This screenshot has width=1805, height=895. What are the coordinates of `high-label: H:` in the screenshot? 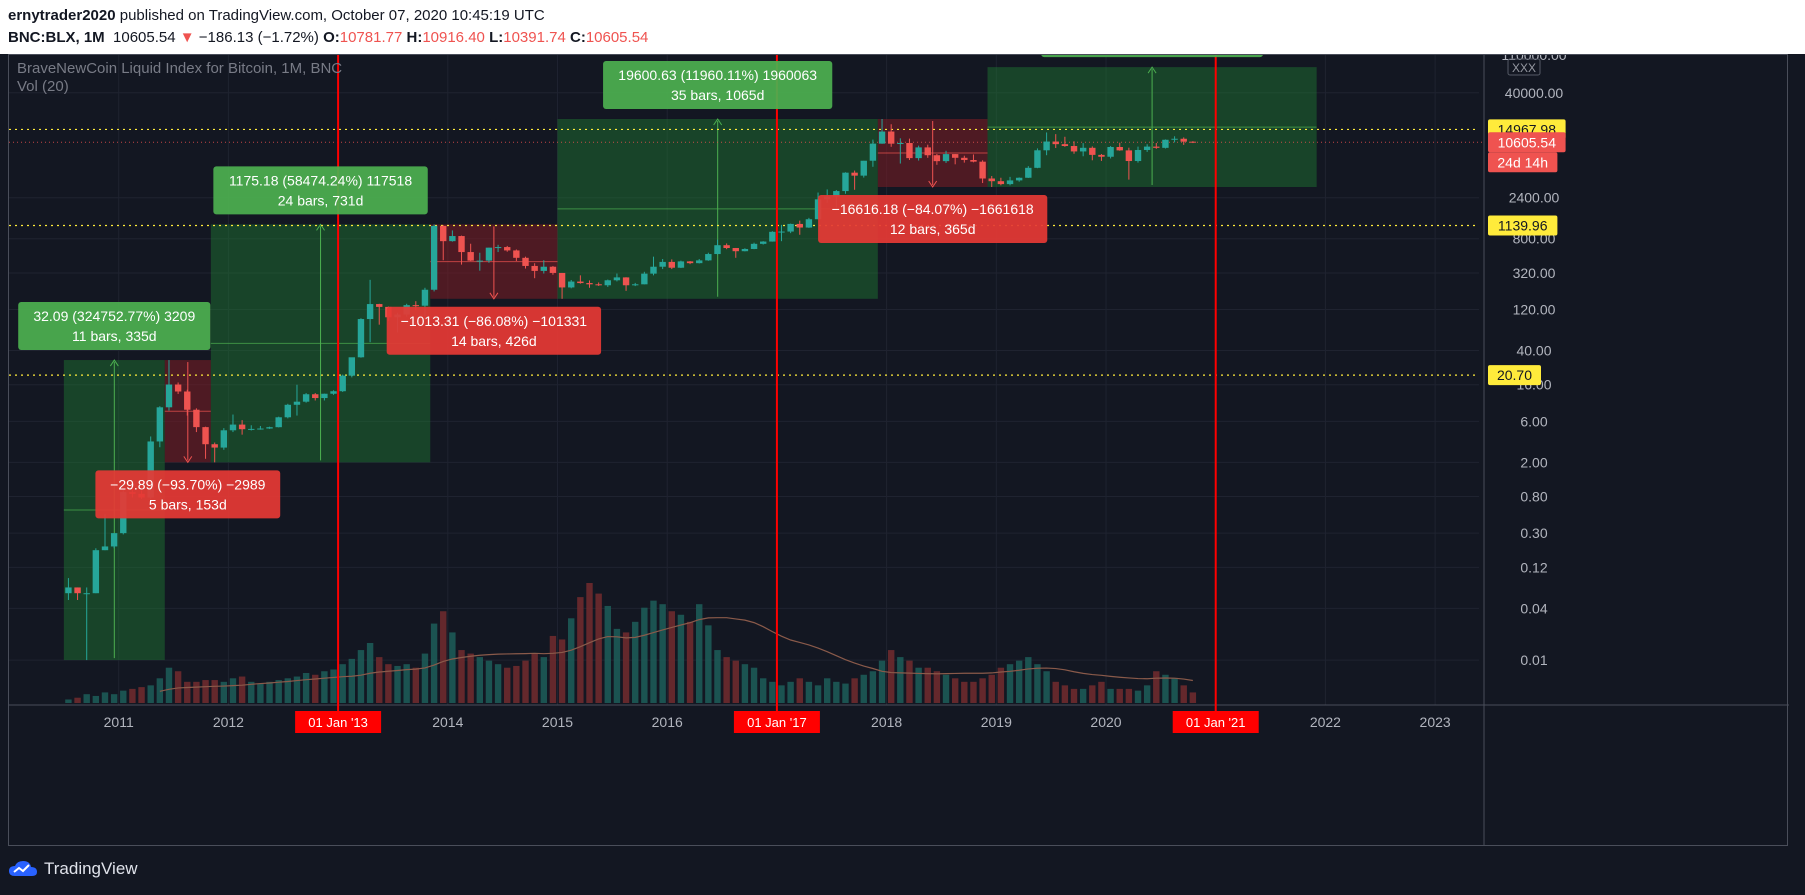 It's located at (414, 37).